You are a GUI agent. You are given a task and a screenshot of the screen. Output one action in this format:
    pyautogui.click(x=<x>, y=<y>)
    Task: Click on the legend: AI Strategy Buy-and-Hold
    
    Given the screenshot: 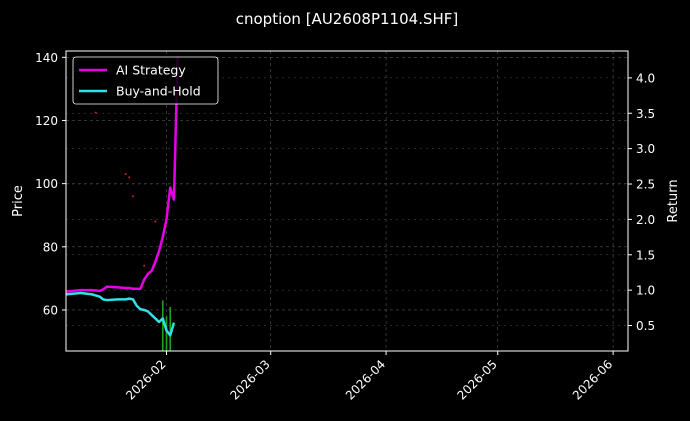 What is the action you would take?
    pyautogui.click(x=145, y=80)
    